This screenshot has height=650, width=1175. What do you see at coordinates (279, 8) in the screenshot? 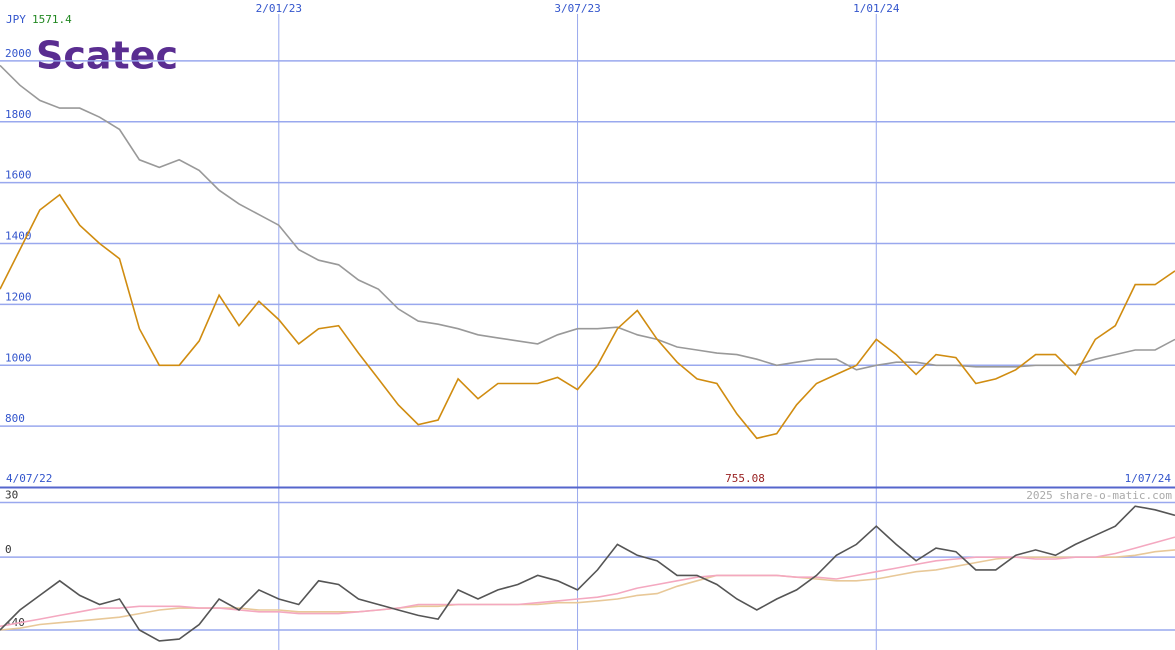
I see `x-tick-label: 2/01/23` at bounding box center [279, 8].